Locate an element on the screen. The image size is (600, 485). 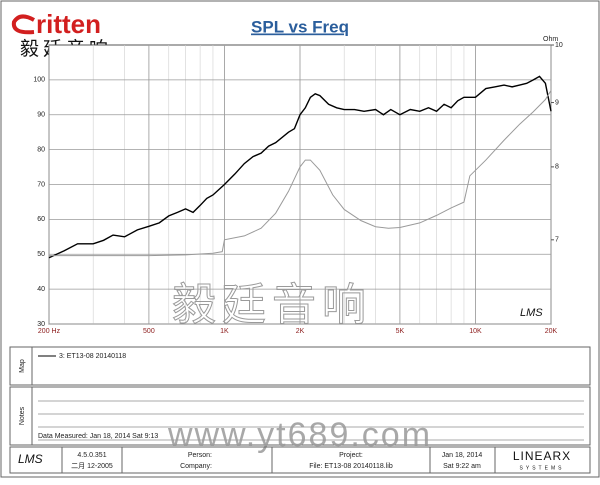
footer-logo: LMS is located at coordinates (30, 459).